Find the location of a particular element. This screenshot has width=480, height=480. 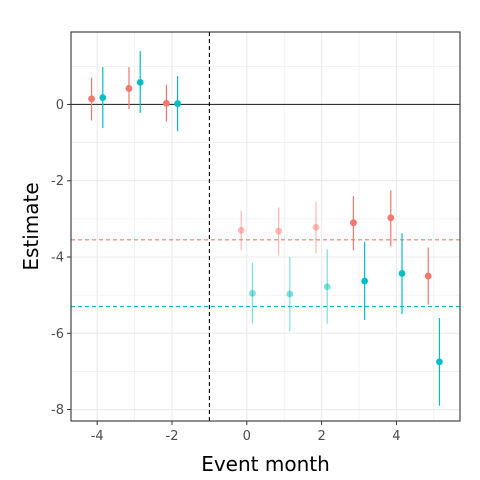

y-tick-label: -8 is located at coordinates (57, 410).